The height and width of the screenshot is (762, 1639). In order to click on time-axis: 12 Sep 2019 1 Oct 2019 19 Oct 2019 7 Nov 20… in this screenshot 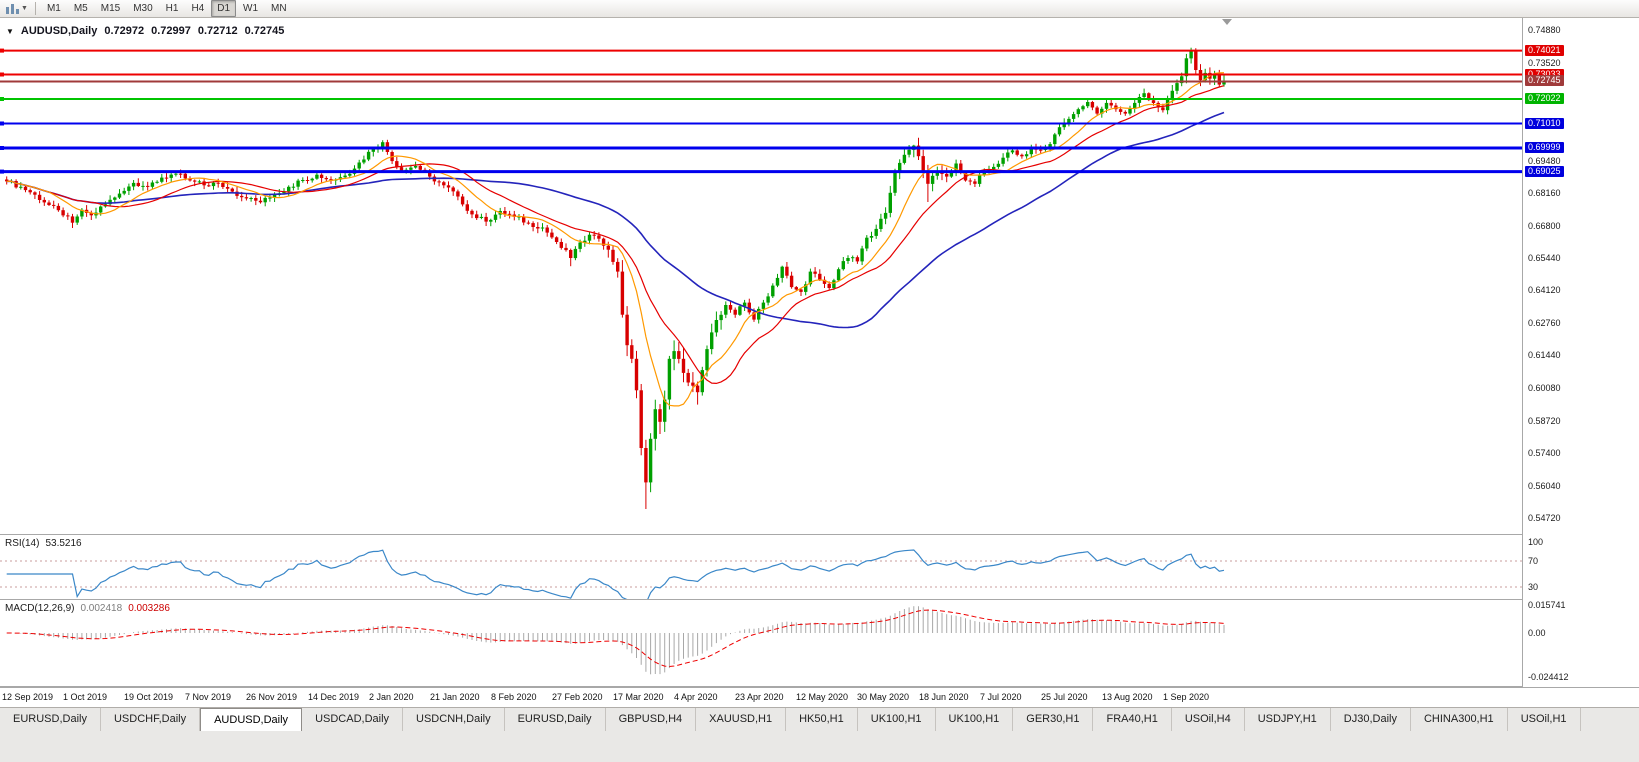, I will do `click(819, 697)`.